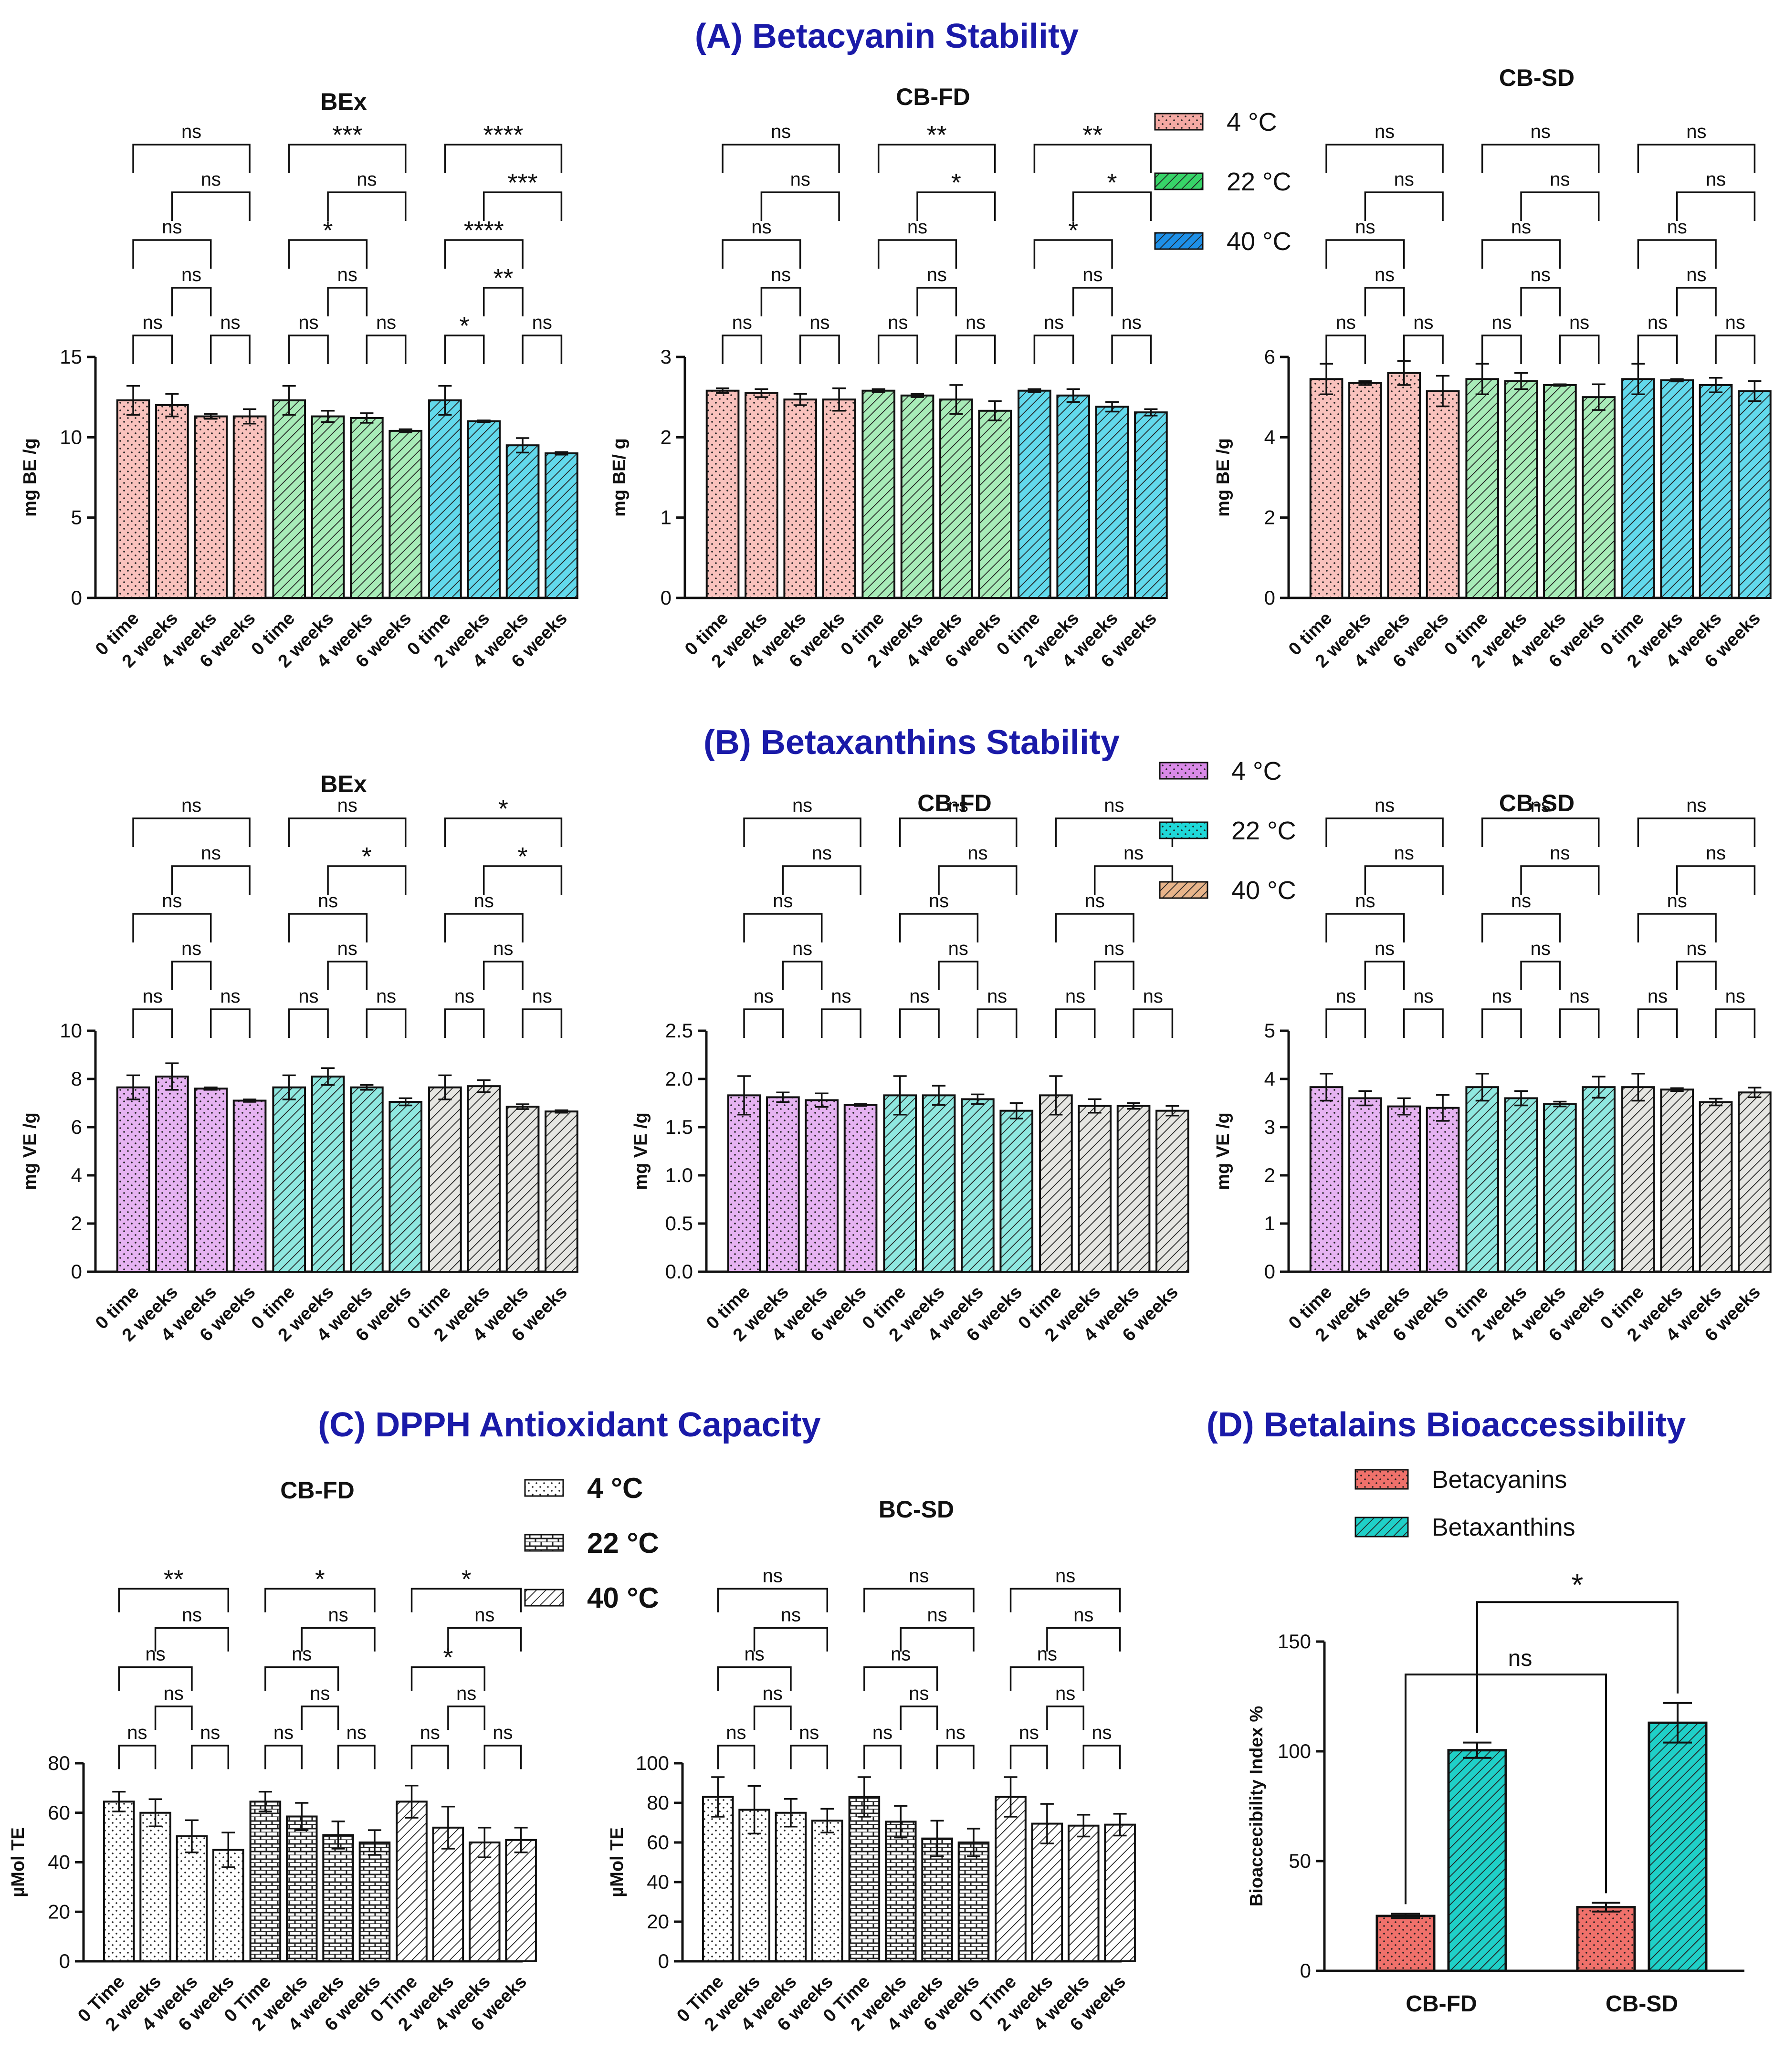 This screenshot has width=1774, height=2072. Describe the element at coordinates (1446, 1425) in the screenshot. I see `section-title-d: (D) Betalains Bioaccessibility` at that location.